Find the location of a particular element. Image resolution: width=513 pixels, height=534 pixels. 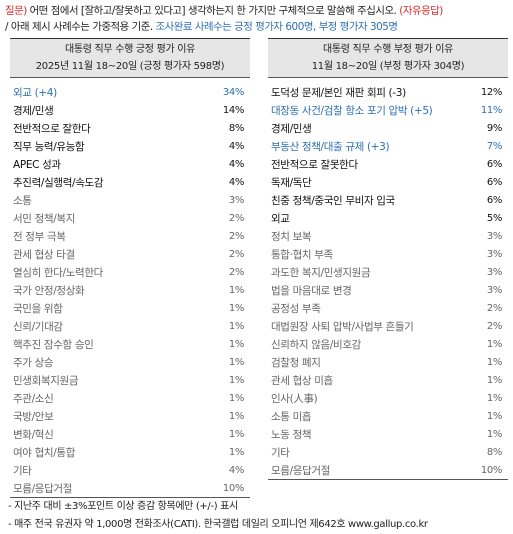

negative-row: 과도한 복지/민생지원금 3% is located at coordinates (388, 272).